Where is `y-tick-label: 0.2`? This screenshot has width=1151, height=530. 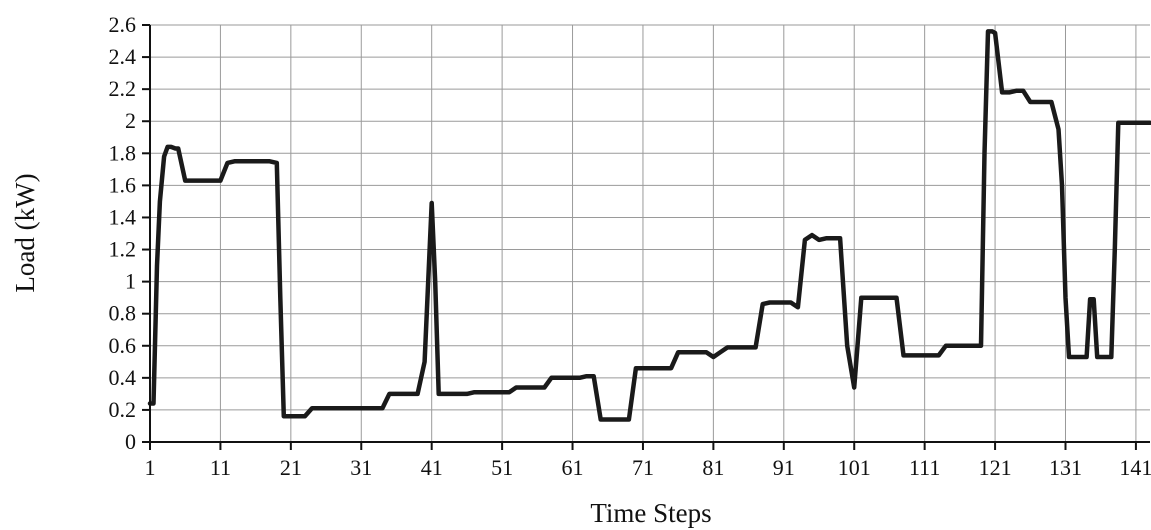 y-tick-label: 0.2 is located at coordinates (123, 409).